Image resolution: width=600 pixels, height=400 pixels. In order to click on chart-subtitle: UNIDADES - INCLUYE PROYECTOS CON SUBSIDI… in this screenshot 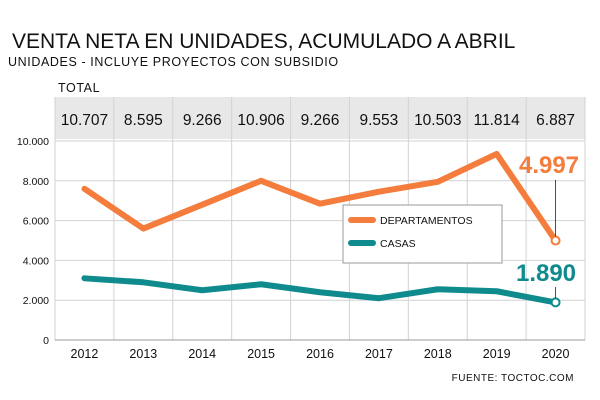, I will do `click(173, 62)`.